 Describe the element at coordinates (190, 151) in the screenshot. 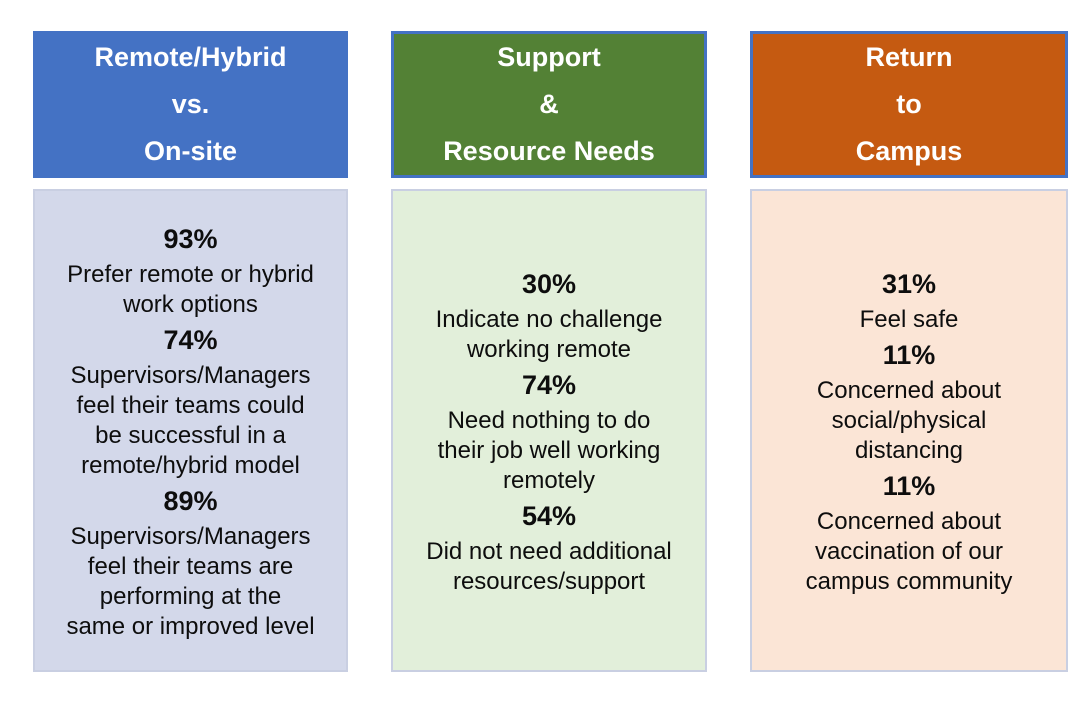

I see `header-line: On-site` at that location.